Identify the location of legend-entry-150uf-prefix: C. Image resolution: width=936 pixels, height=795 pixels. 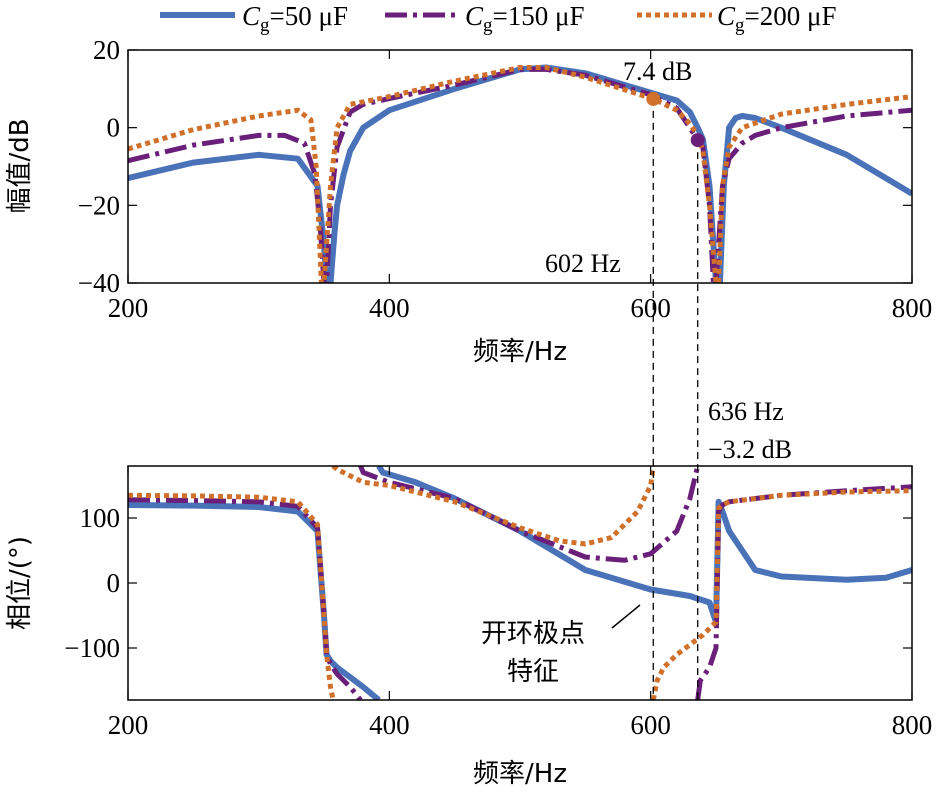
(474, 16).